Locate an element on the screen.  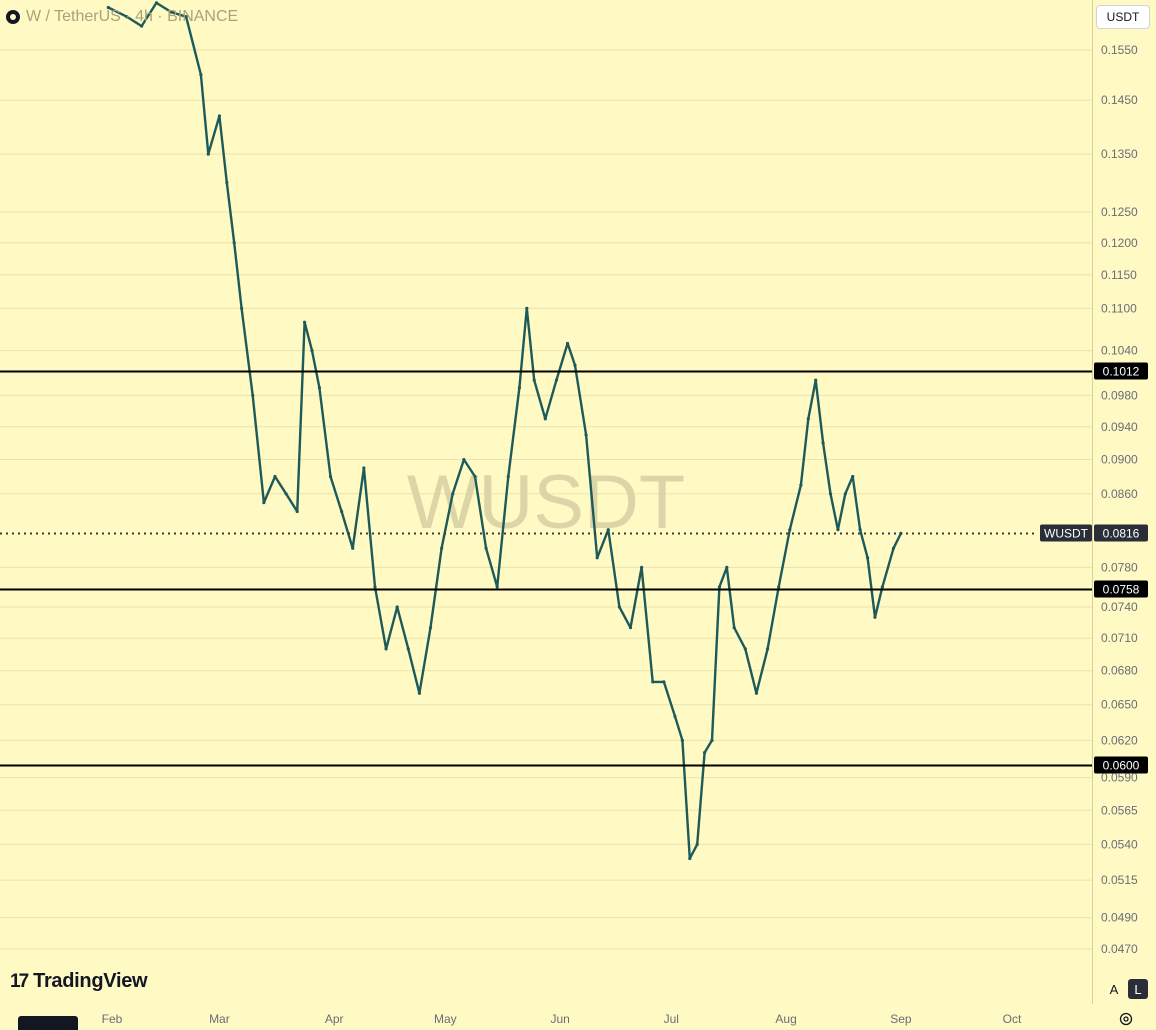
log-scale-button: L is located at coordinates (1138, 989).